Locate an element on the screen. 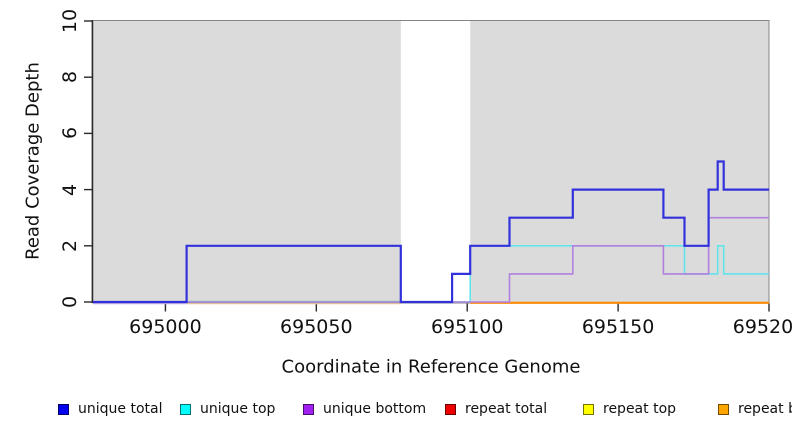 The height and width of the screenshot is (432, 792). x-tick-label: 695000 is located at coordinates (165, 327).